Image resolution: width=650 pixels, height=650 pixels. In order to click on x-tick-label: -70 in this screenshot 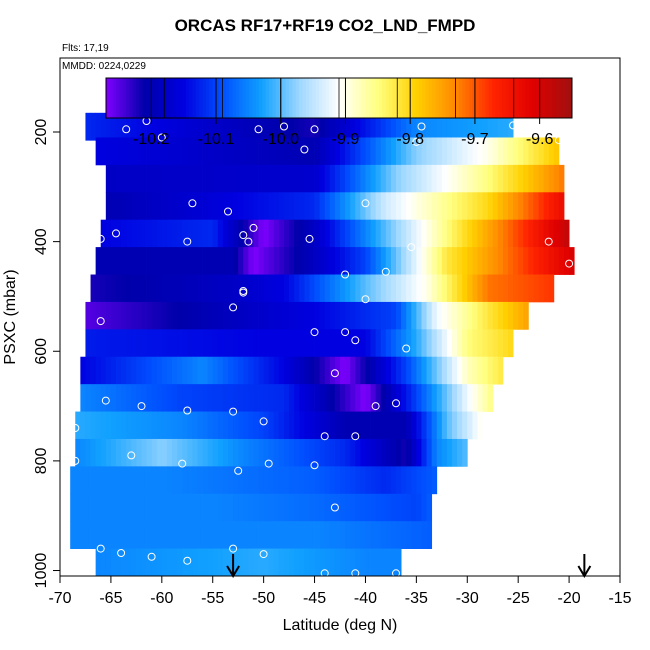, I will do `click(59, 598)`.